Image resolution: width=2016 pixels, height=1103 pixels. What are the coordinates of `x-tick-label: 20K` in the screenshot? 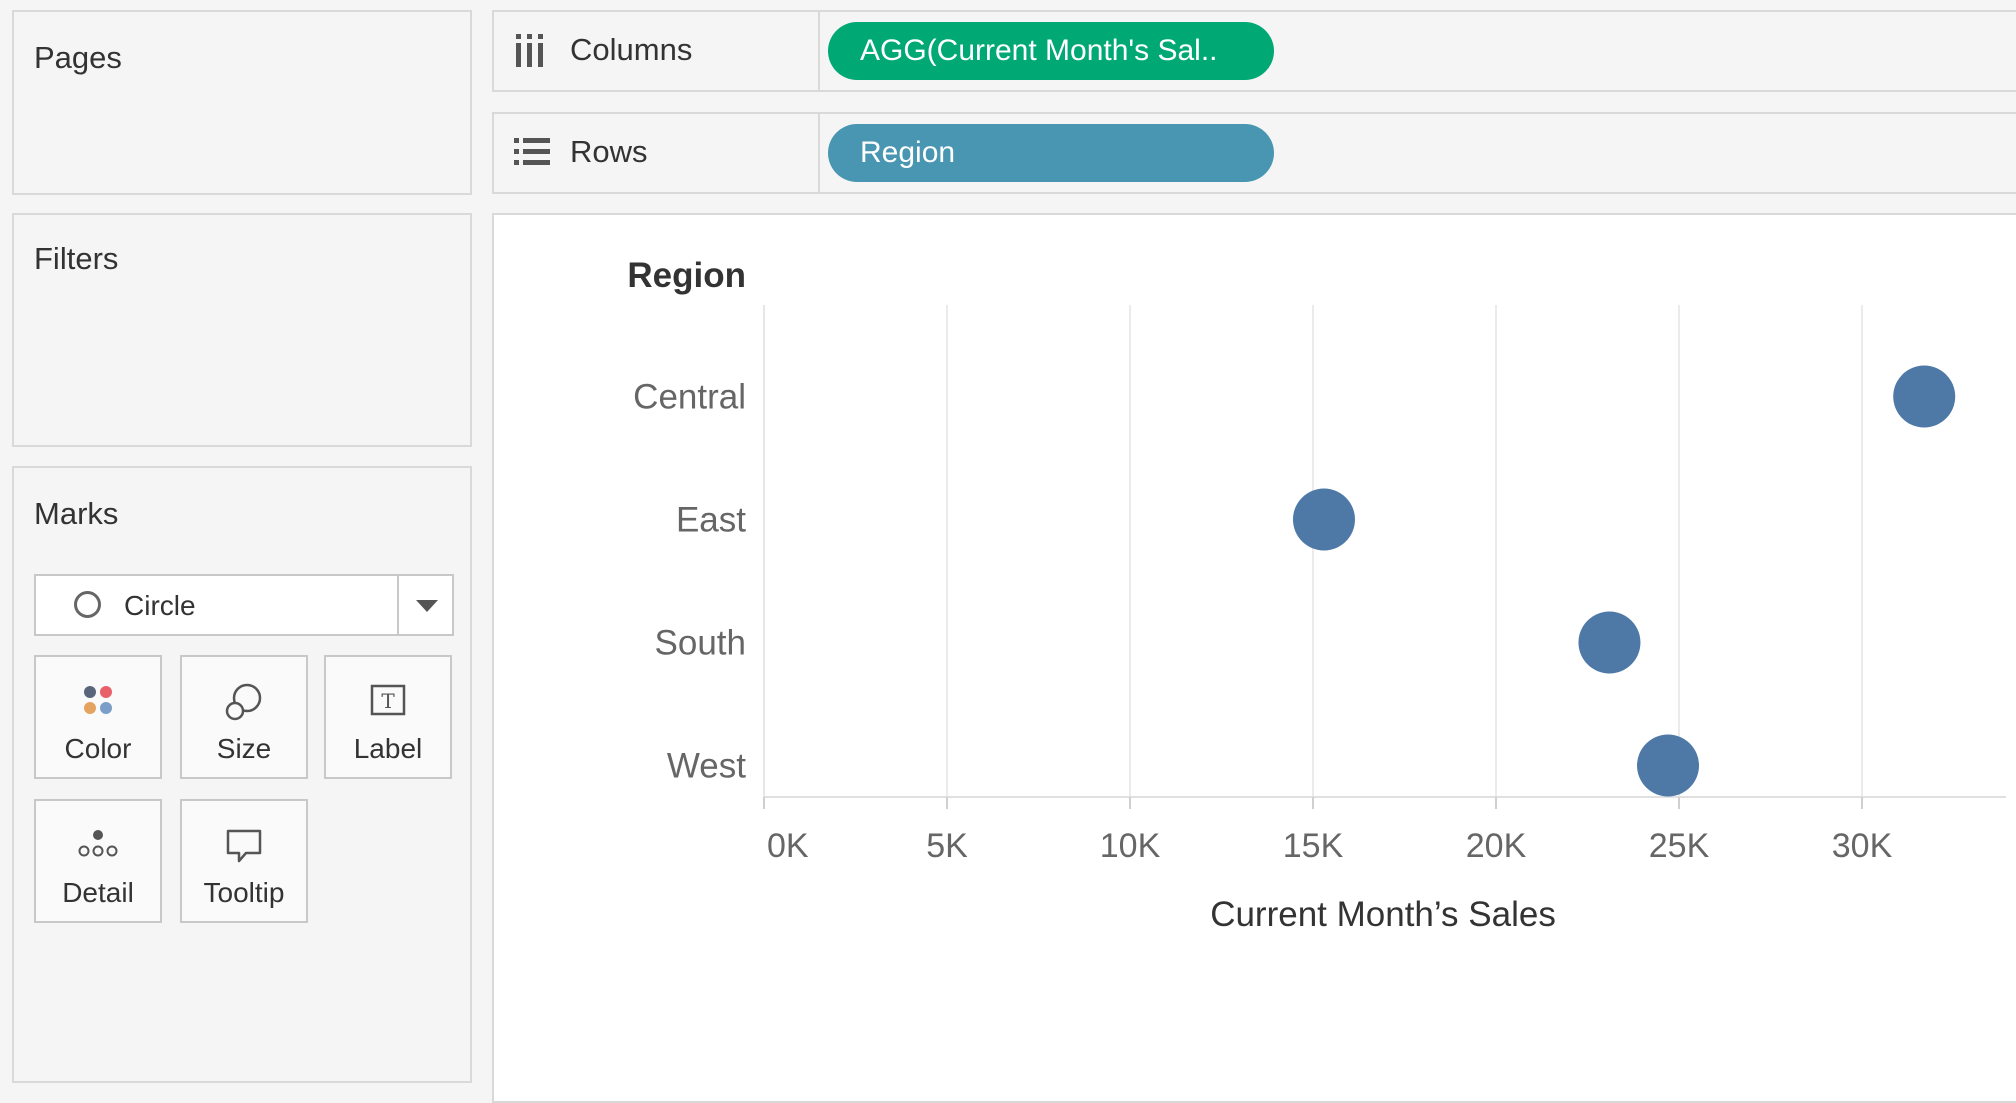 It's located at (1496, 846).